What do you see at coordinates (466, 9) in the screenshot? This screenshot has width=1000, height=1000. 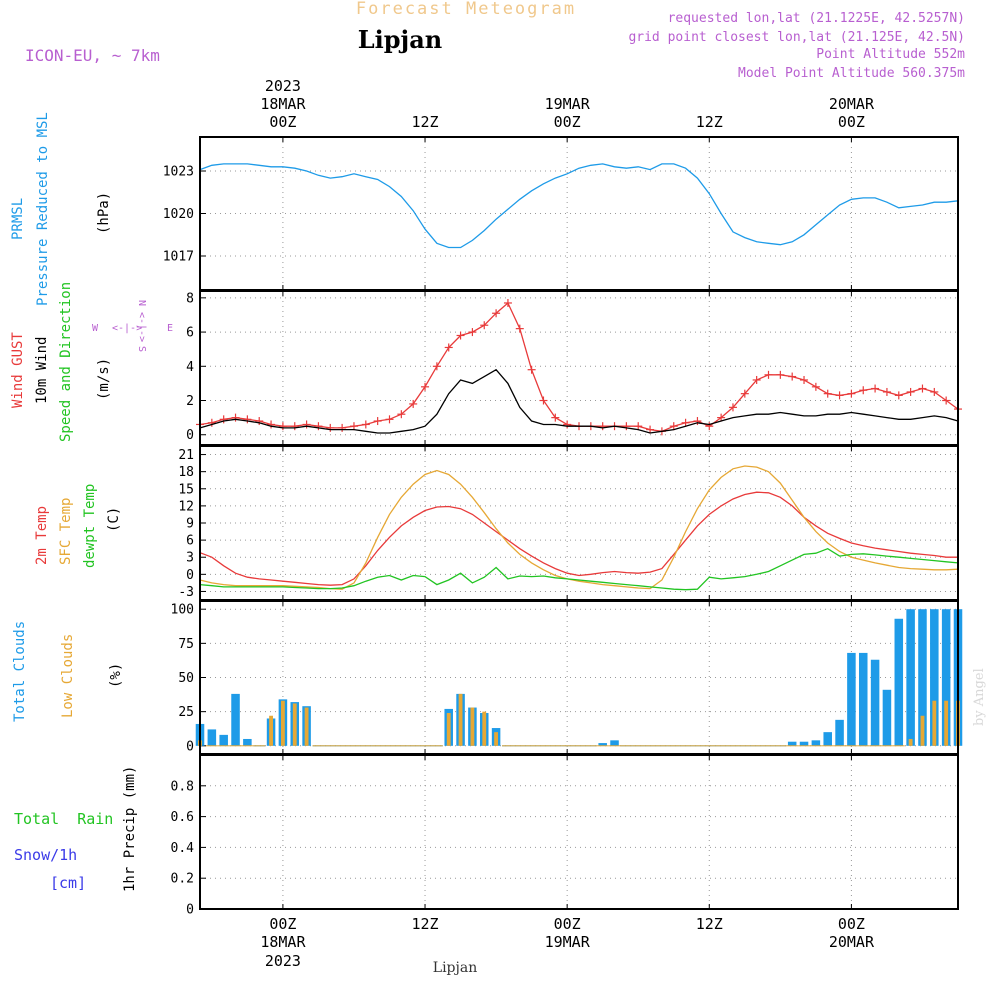 I see `chart-title: Forecast Meteogram` at bounding box center [466, 9].